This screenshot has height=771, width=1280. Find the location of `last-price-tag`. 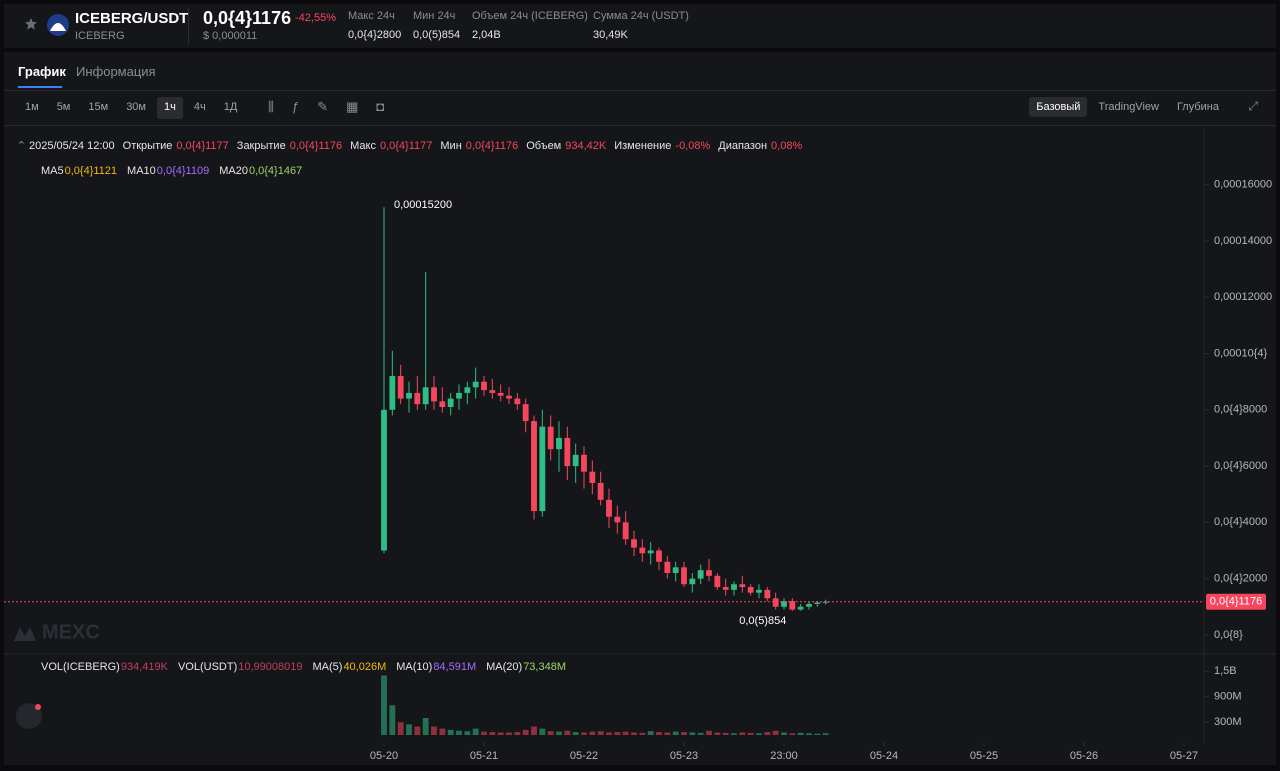

last-price-tag is located at coordinates (1236, 601).